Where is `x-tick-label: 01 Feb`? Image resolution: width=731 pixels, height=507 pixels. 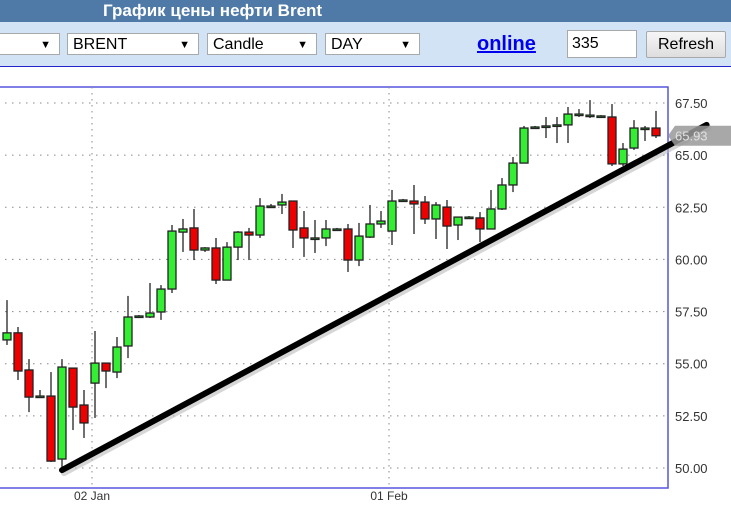 x-tick-label: 01 Feb is located at coordinates (389, 496).